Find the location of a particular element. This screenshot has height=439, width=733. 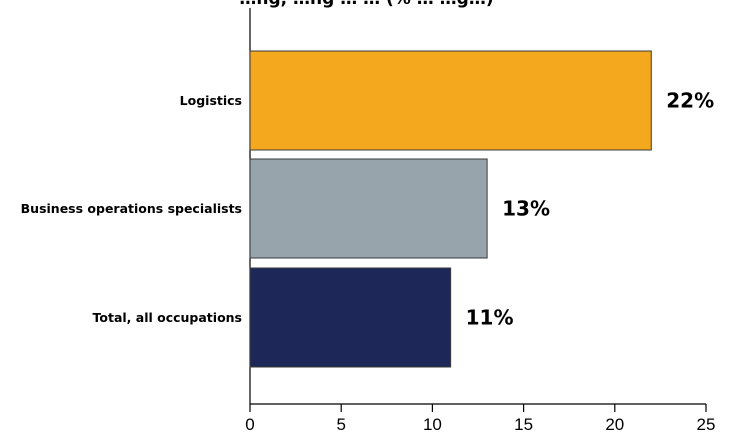

x-tick-label-4: 20 is located at coordinates (614, 424).